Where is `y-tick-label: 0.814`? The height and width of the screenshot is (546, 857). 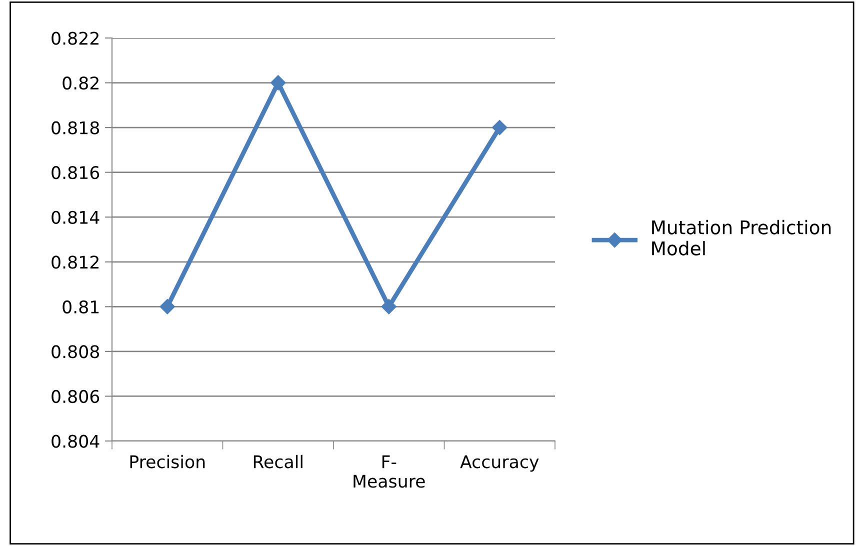 y-tick-label: 0.814 is located at coordinates (76, 217).